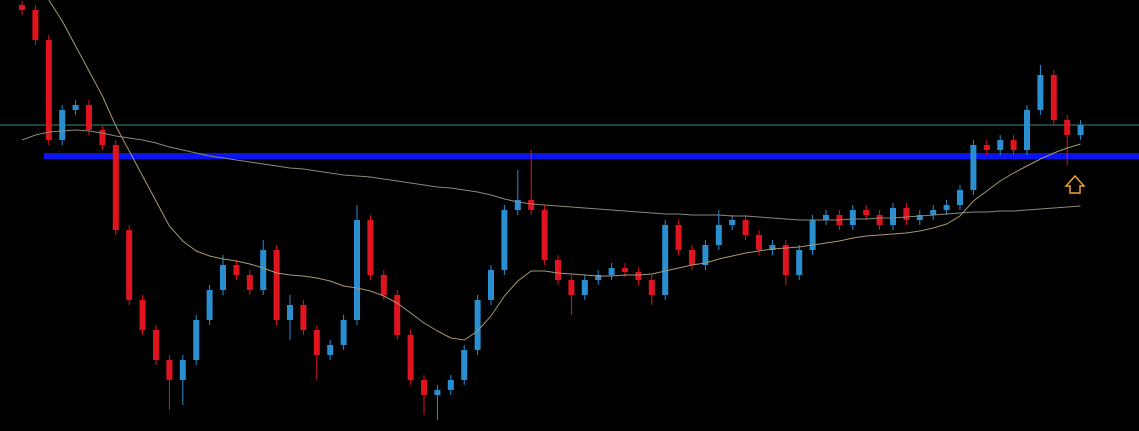 The image size is (1139, 431). I want to click on signal-arrow, so click(1075, 184).